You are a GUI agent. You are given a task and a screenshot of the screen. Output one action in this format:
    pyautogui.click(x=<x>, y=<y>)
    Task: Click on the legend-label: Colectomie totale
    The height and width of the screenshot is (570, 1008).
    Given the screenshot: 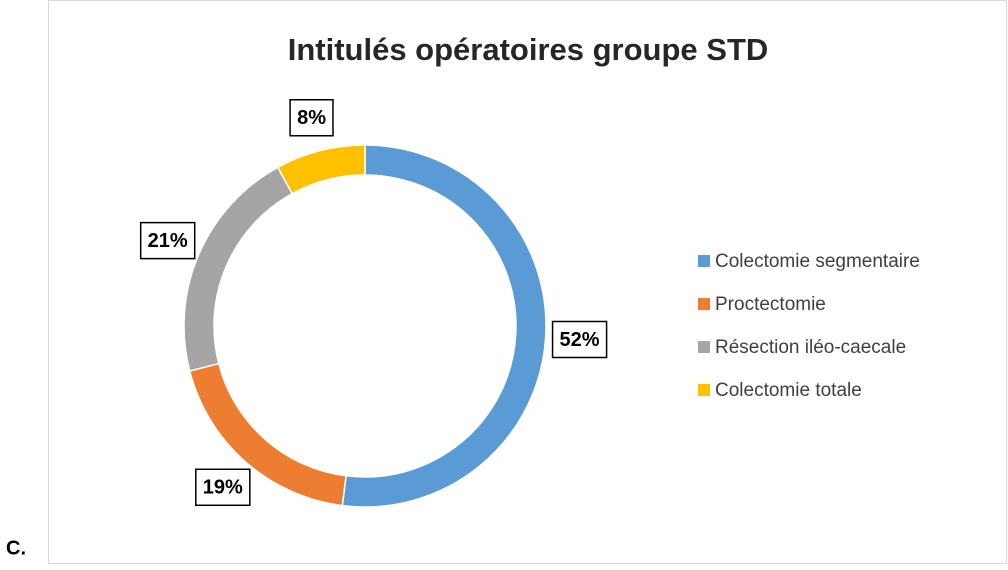 What is the action you would take?
    pyautogui.click(x=788, y=390)
    